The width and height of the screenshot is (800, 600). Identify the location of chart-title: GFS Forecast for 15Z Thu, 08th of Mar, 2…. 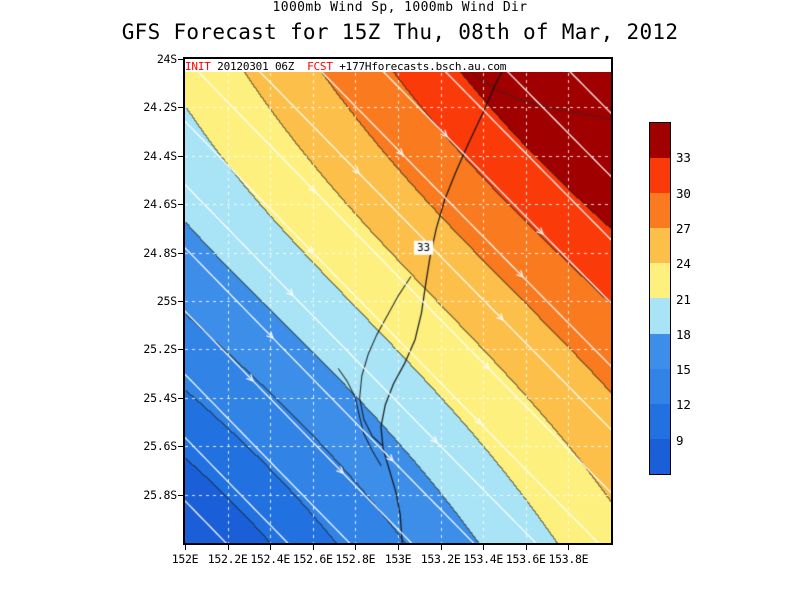
(400, 32).